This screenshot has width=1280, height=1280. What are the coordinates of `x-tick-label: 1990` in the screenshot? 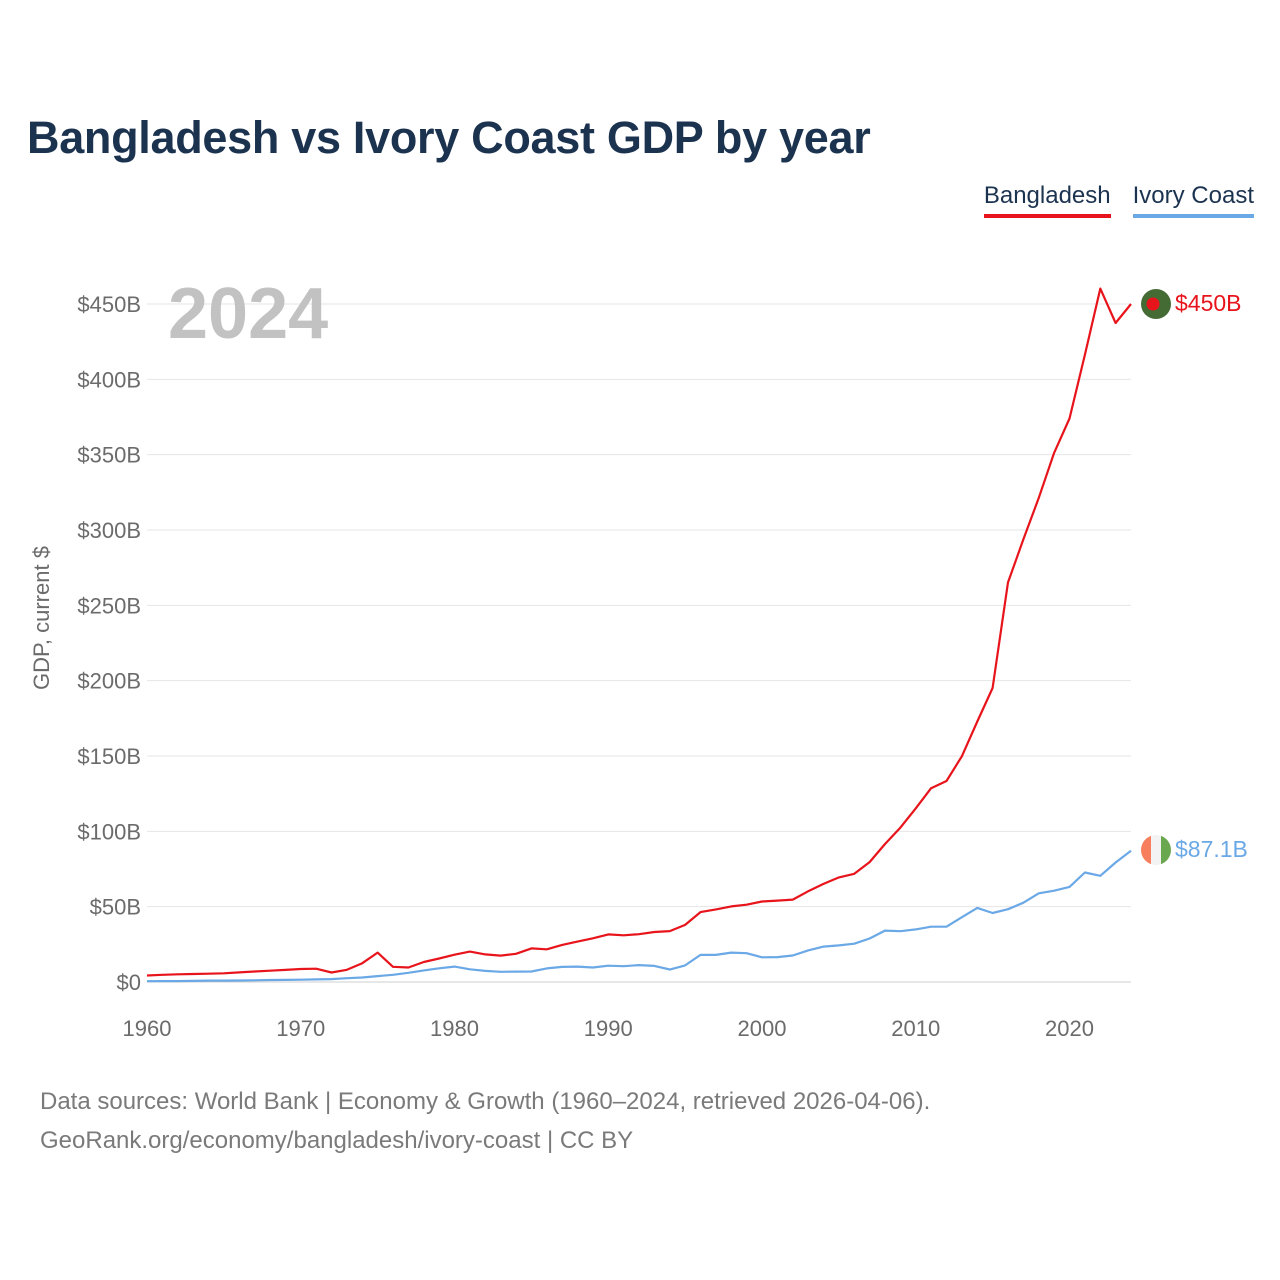 It's located at (608, 1028).